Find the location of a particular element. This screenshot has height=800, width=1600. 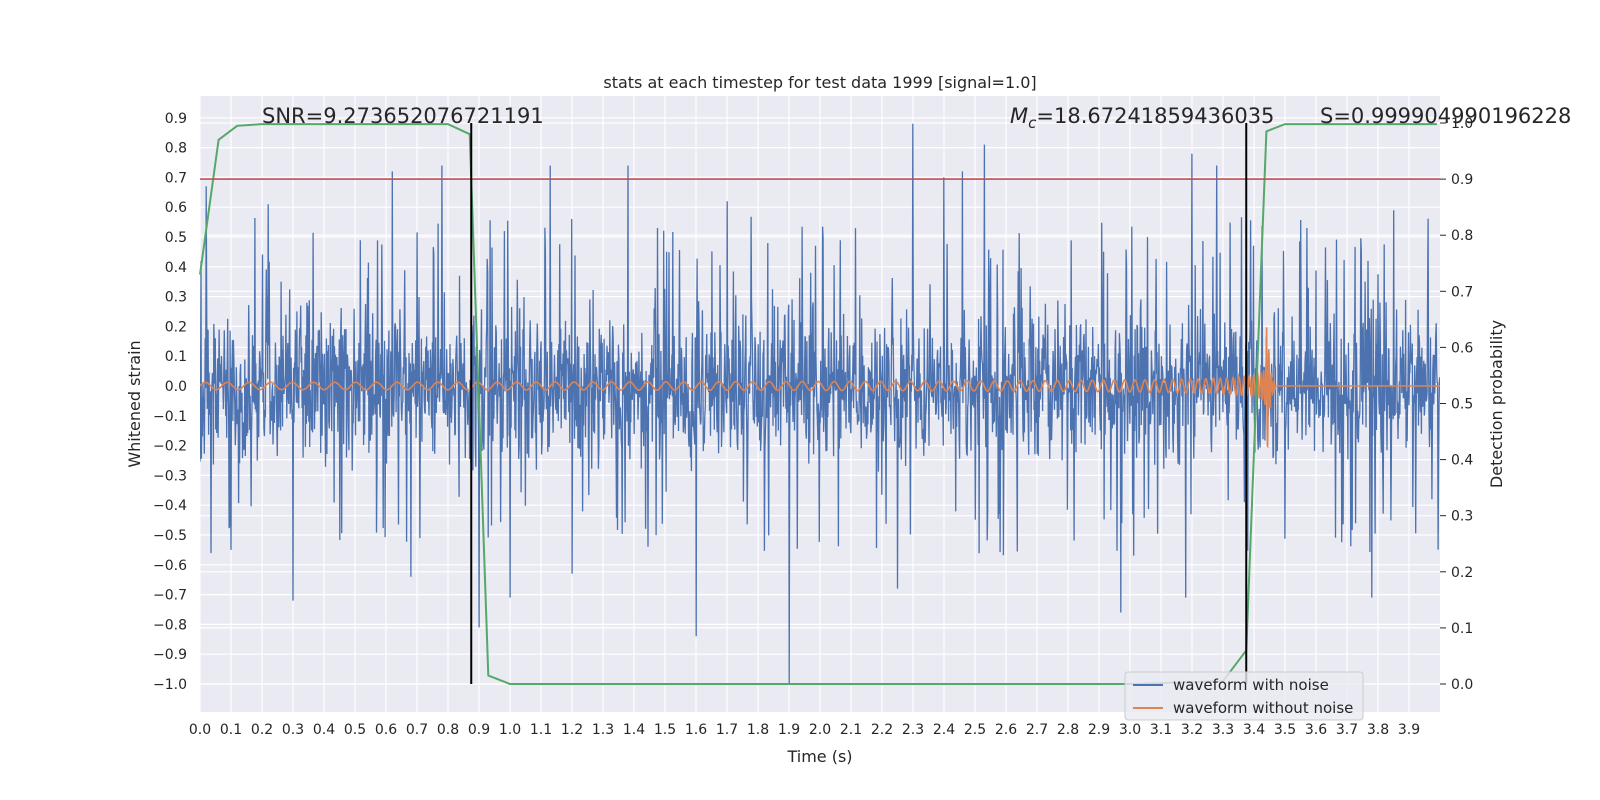

x-tick-label: 2.5 is located at coordinates (975, 730).